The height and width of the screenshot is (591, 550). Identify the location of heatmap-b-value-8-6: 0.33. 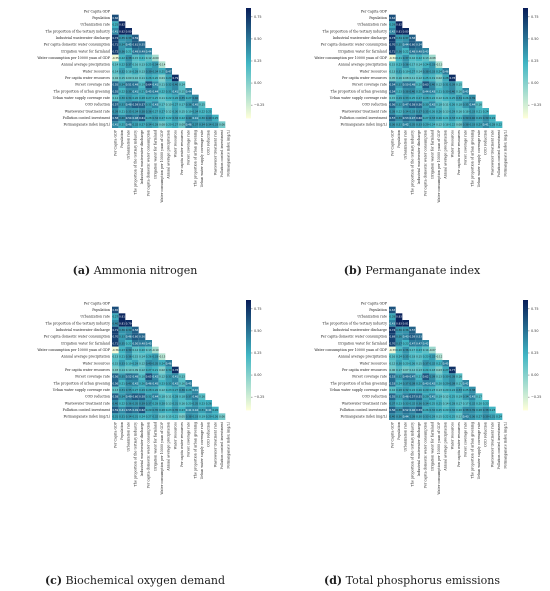
(432, 65).